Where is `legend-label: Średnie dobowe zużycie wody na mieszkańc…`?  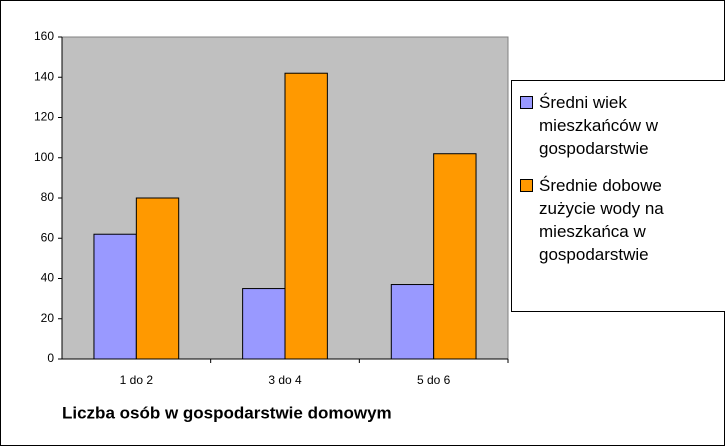
legend-label: Średnie dobowe zużycie wody na mieszkańc… is located at coordinates (601, 220).